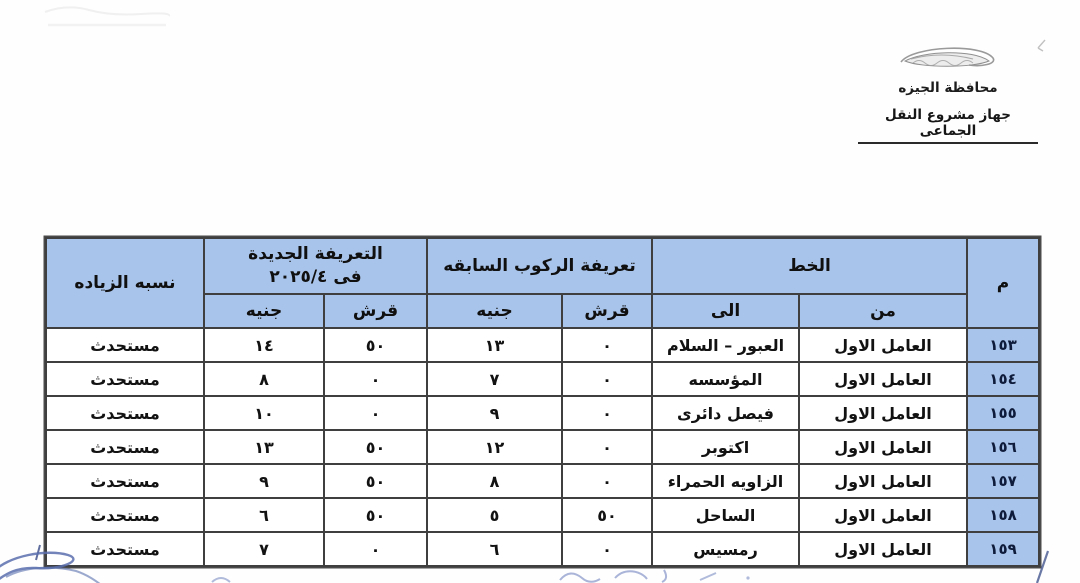  What do you see at coordinates (810, 266) in the screenshot?
I see `col-header-line-group: الخط` at bounding box center [810, 266].